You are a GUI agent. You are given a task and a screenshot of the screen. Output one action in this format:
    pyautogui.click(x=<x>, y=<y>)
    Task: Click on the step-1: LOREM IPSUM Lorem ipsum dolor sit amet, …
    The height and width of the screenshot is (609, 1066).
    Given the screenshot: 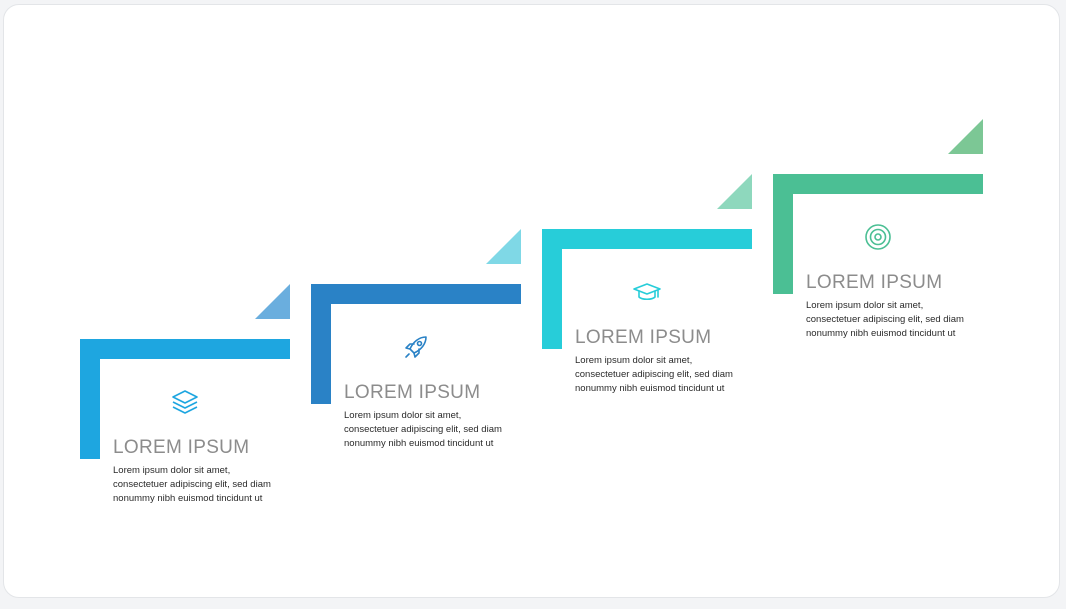 What is the action you would take?
    pyautogui.click(x=185, y=446)
    